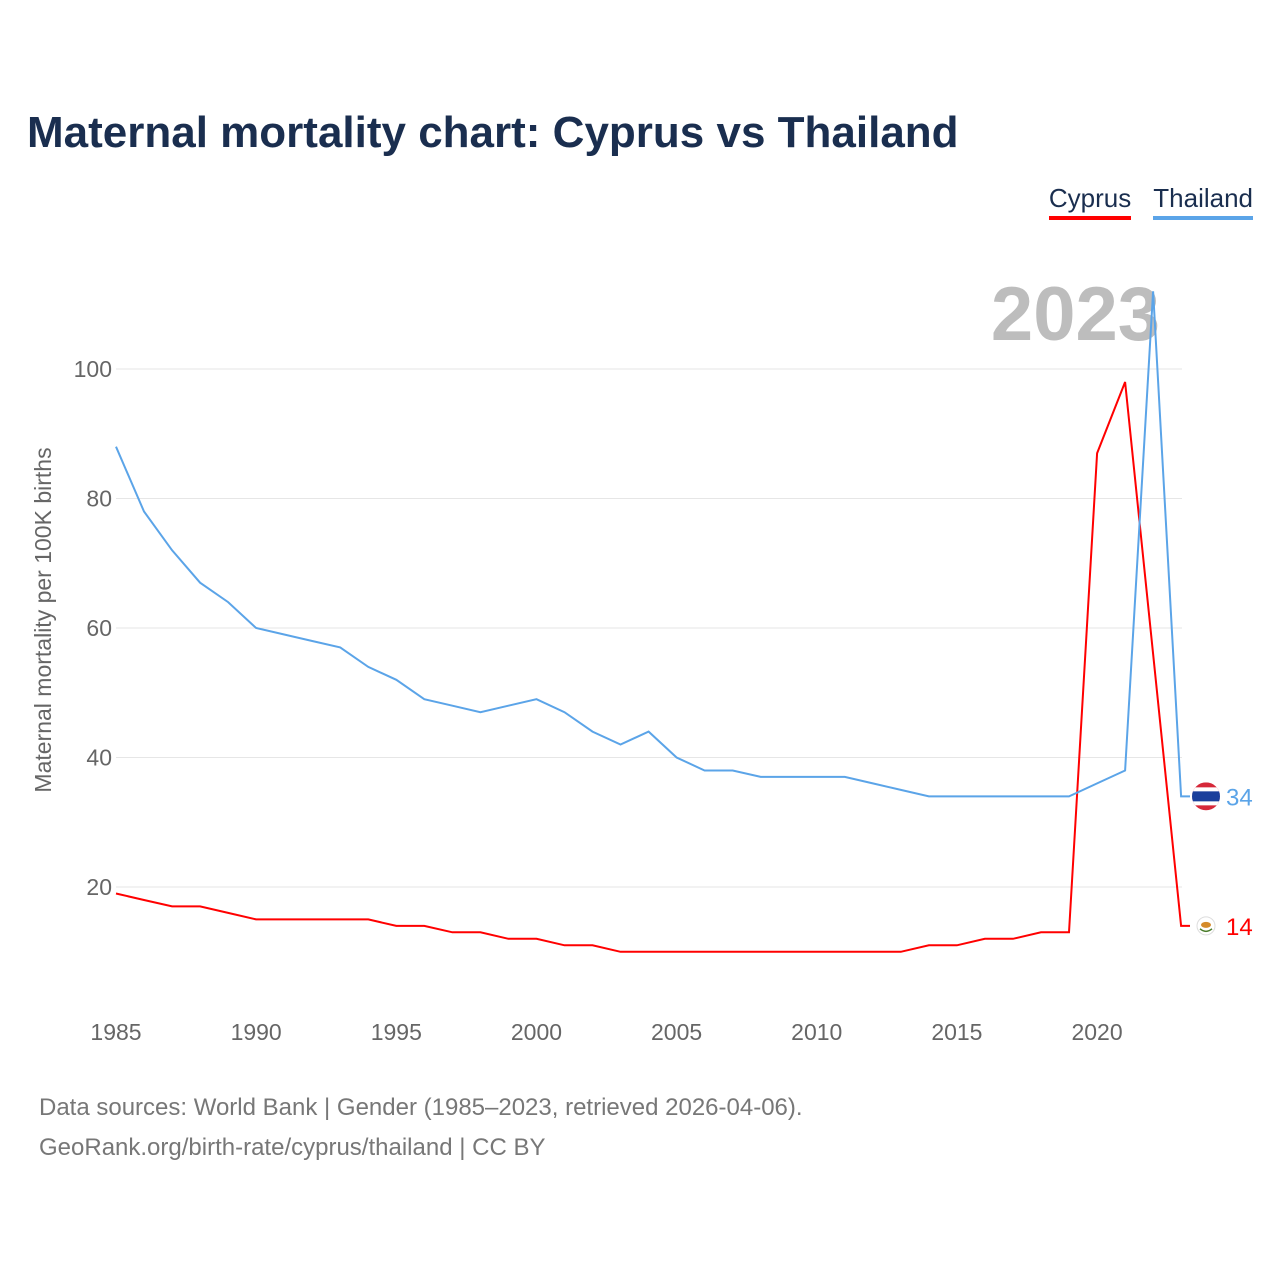 The height and width of the screenshot is (1280, 1280). What do you see at coordinates (99, 758) in the screenshot?
I see `y-tick-label: 40` at bounding box center [99, 758].